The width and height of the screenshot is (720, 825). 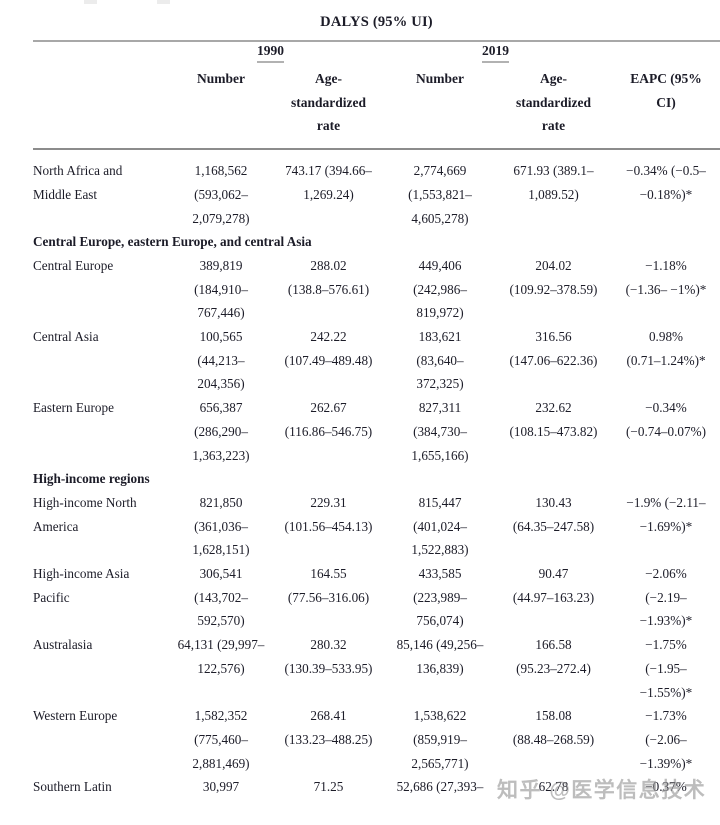 What do you see at coordinates (666, 360) in the screenshot?
I see `value-cell: 0.98% (0.71–1.24%)*` at bounding box center [666, 360].